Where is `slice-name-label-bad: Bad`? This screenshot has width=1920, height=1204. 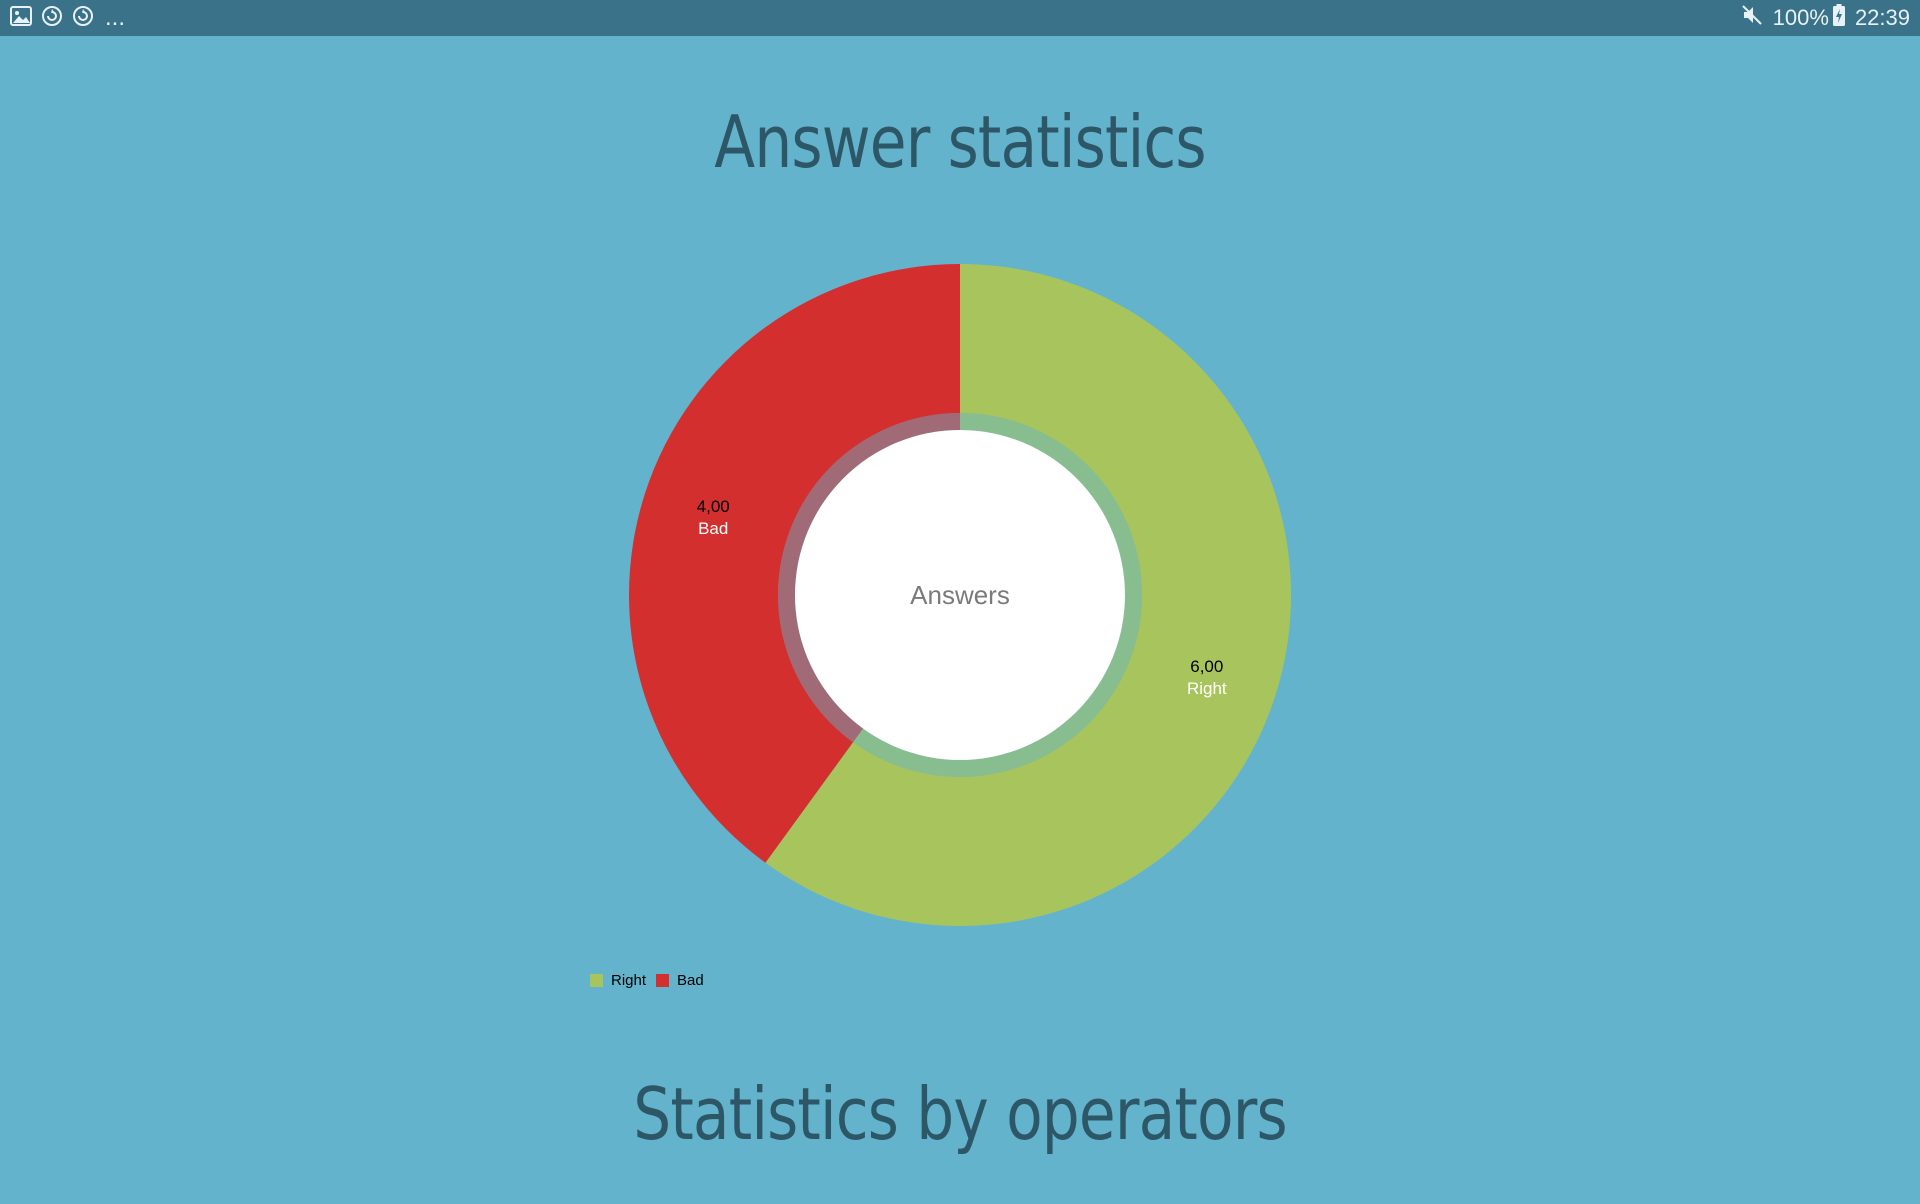 slice-name-label-bad: Bad is located at coordinates (713, 528).